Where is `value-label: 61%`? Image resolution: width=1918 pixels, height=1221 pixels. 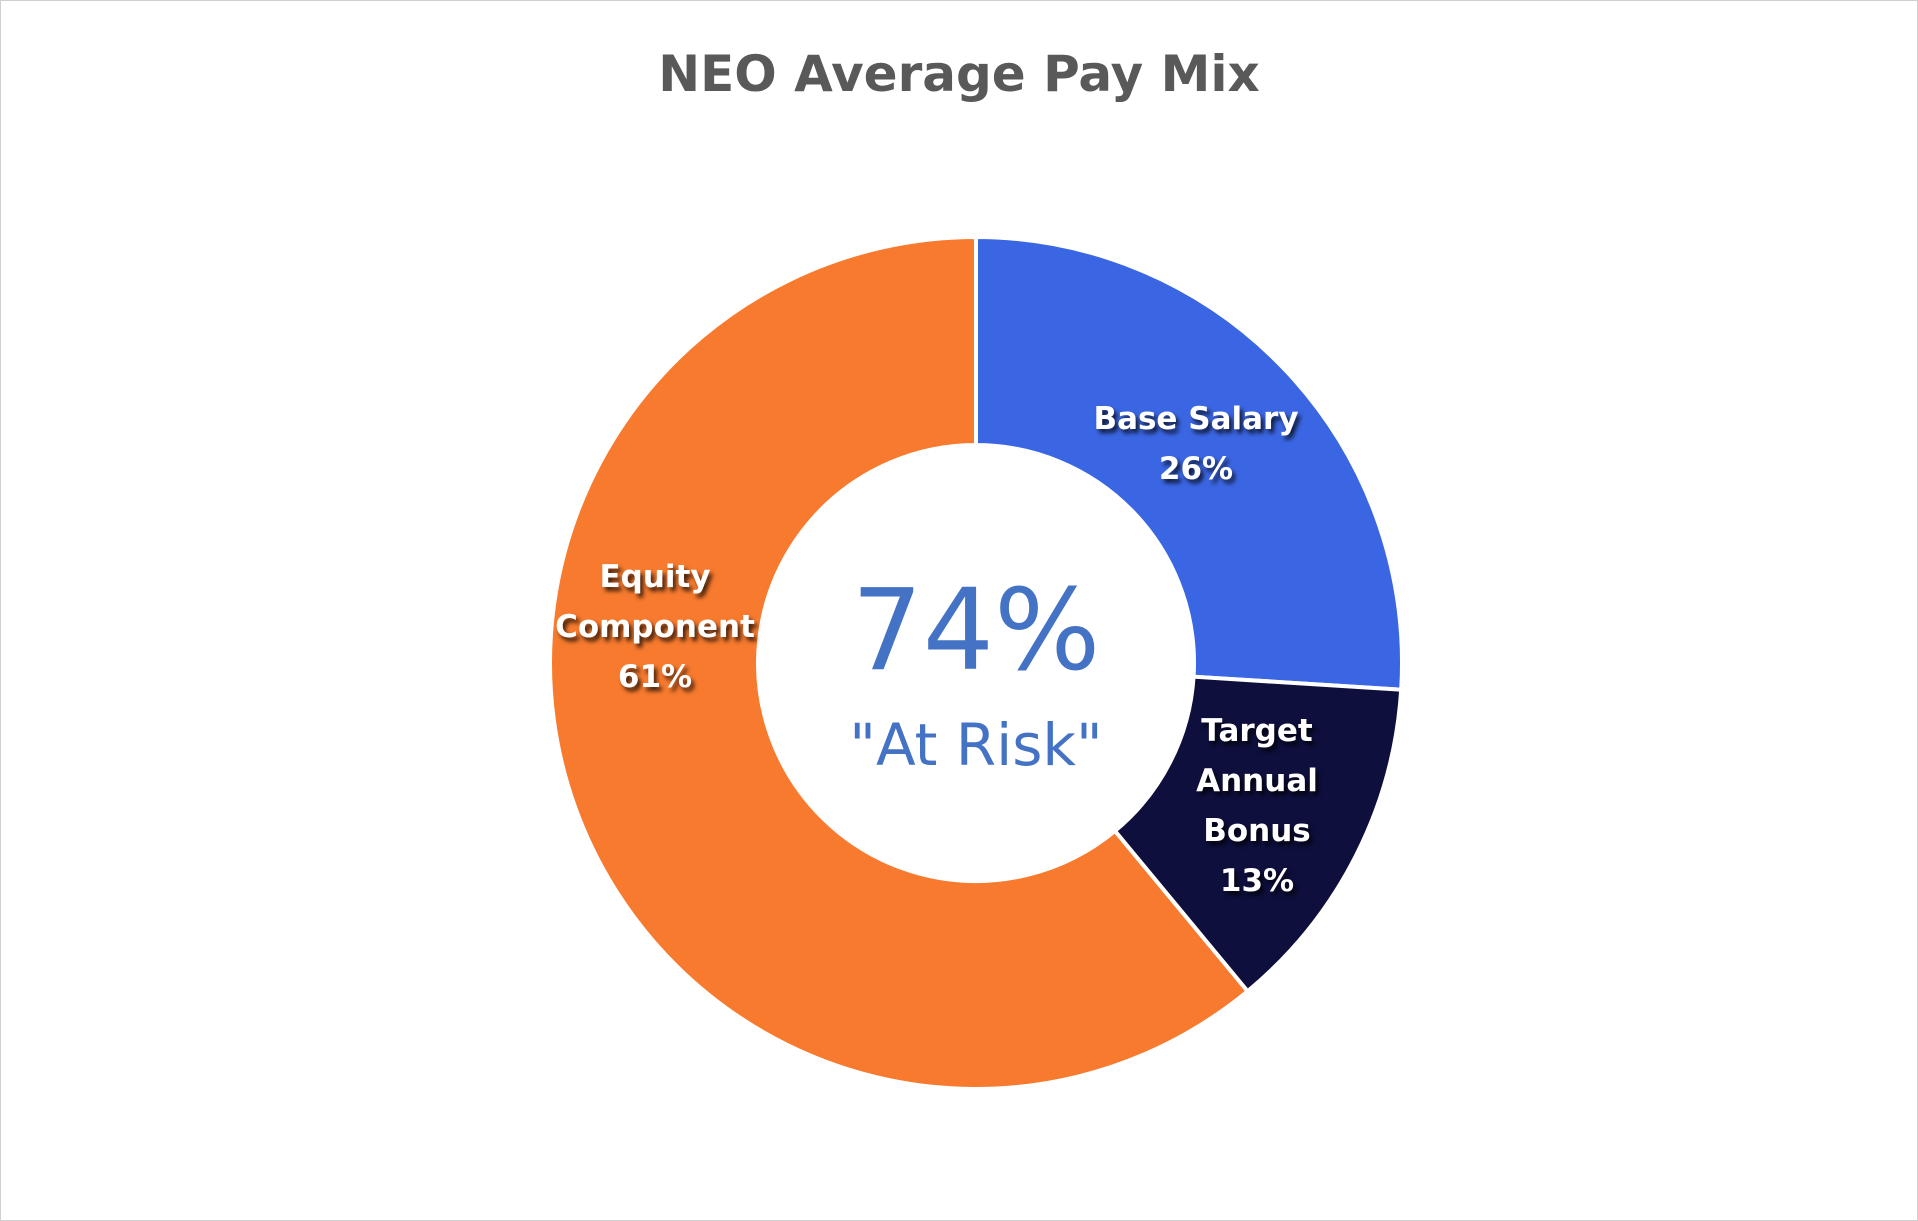
value-label: 61% is located at coordinates (655, 677).